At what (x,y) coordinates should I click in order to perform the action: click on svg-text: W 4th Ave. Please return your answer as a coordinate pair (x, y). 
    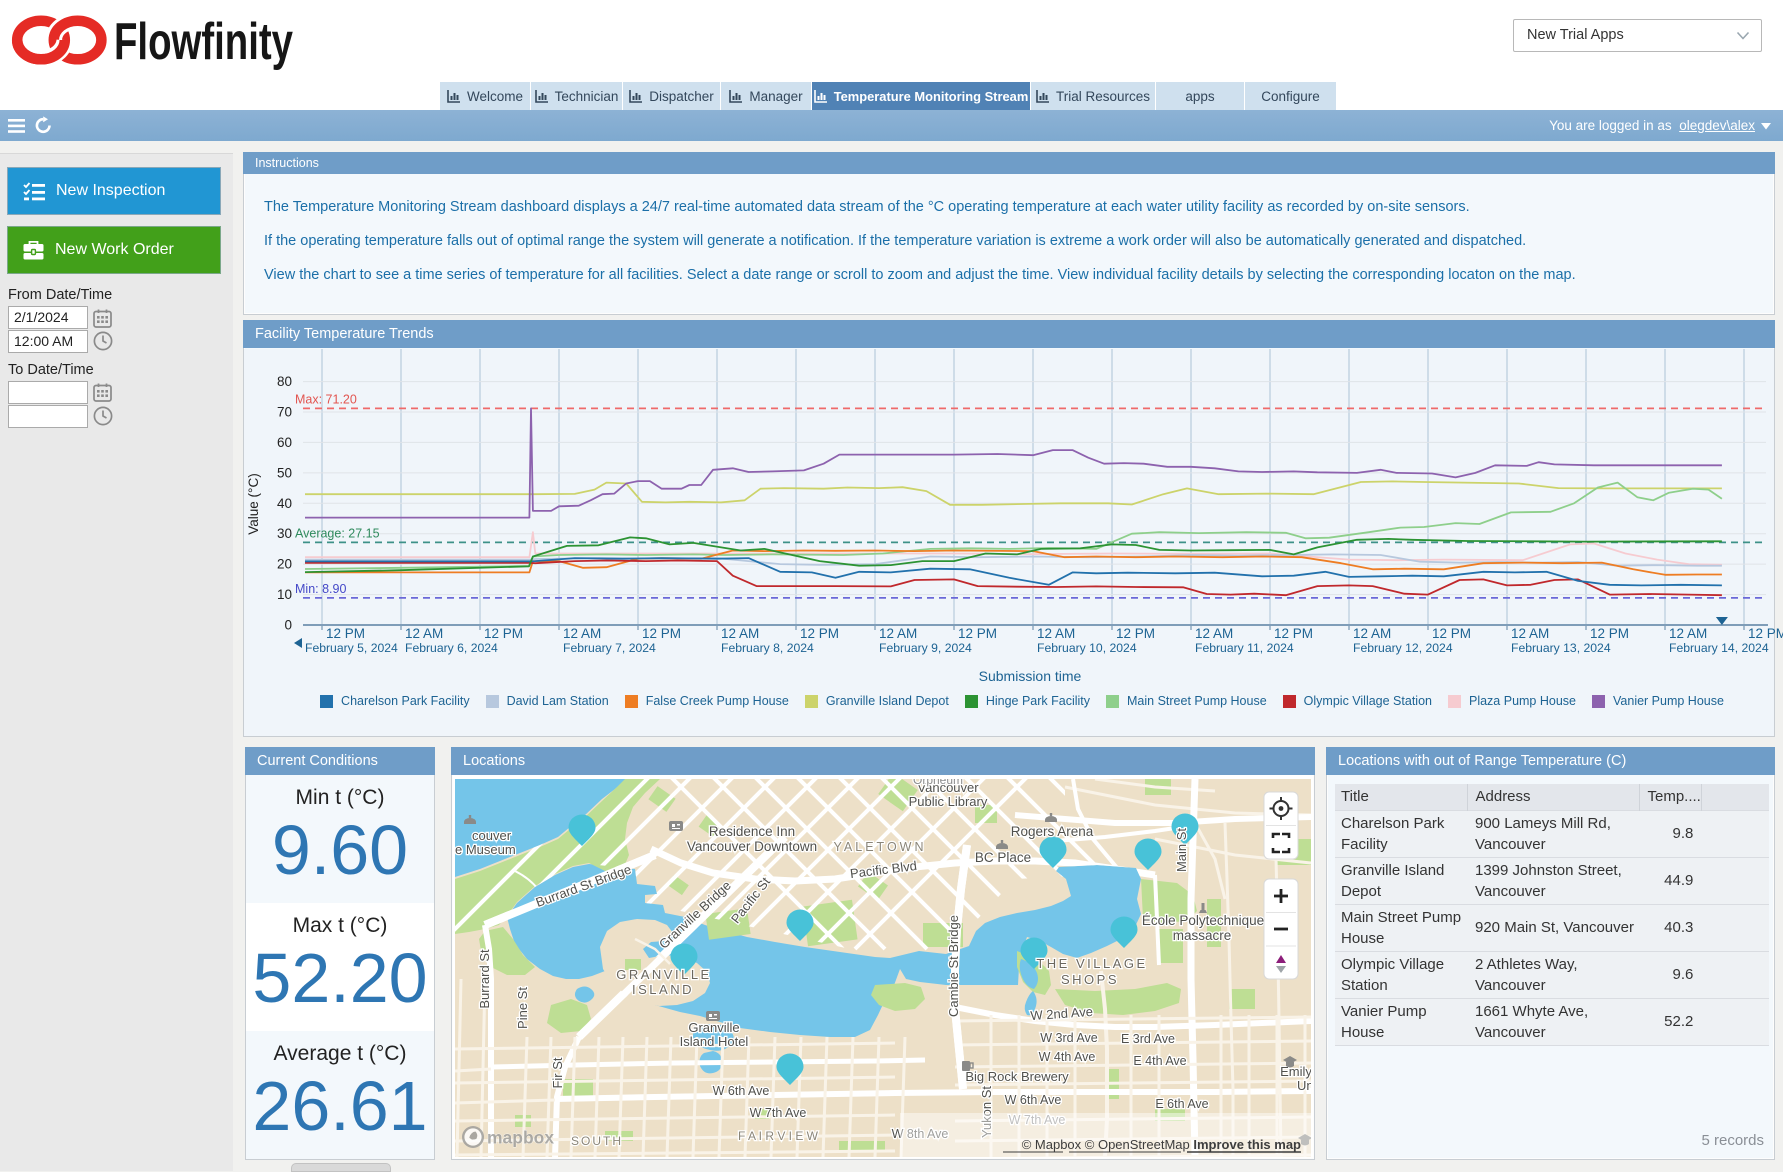
    Looking at the image, I should click on (1067, 1057).